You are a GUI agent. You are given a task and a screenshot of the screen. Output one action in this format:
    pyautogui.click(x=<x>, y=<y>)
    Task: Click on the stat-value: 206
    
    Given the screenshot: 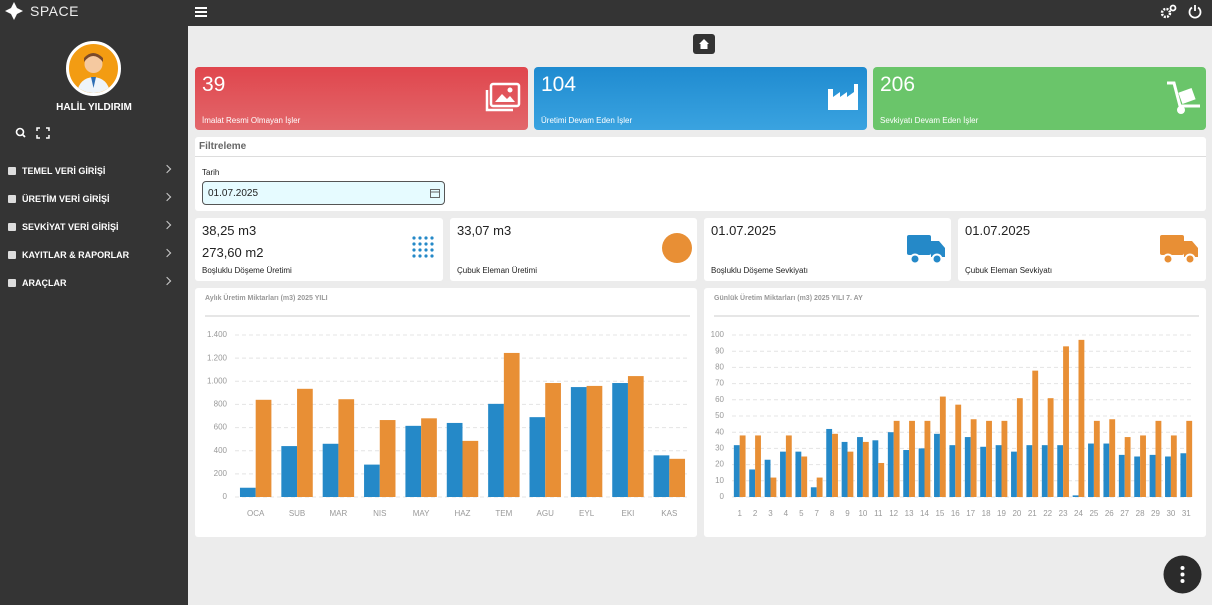 What is the action you would take?
    pyautogui.click(x=898, y=84)
    